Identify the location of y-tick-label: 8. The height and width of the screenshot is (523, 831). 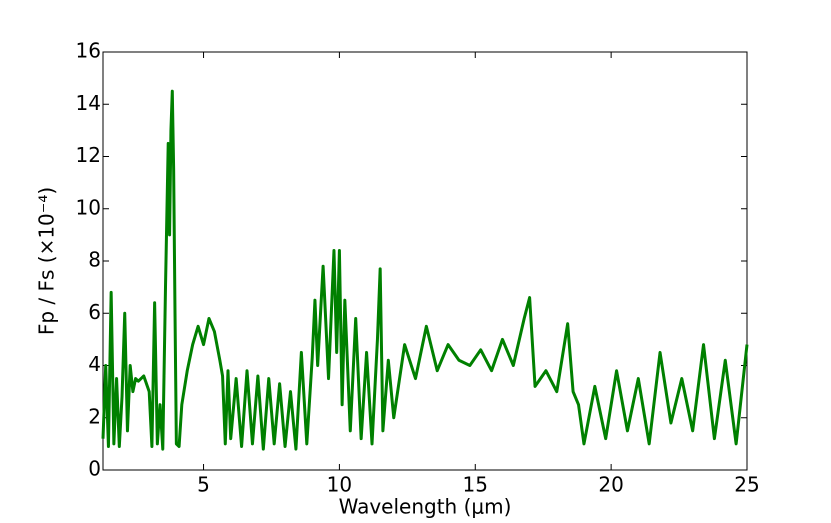
(94, 260).